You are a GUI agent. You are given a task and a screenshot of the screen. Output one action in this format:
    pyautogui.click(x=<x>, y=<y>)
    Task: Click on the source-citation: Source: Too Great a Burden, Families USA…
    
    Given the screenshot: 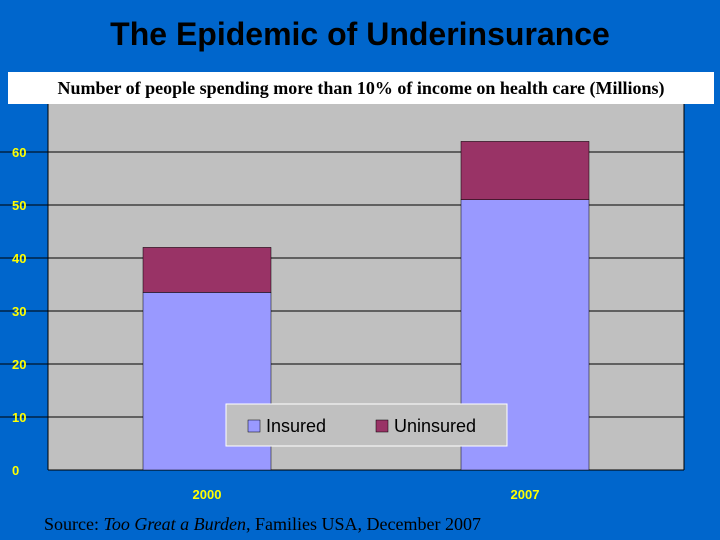 What is the action you would take?
    pyautogui.click(x=262, y=524)
    